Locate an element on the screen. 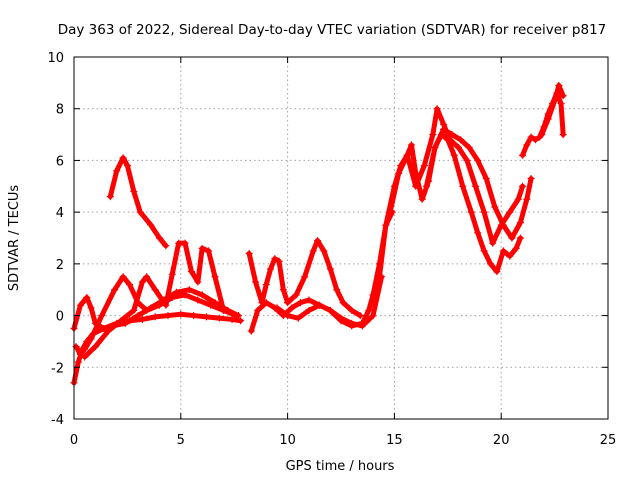  y-tick-label: 10 is located at coordinates (55, 58).